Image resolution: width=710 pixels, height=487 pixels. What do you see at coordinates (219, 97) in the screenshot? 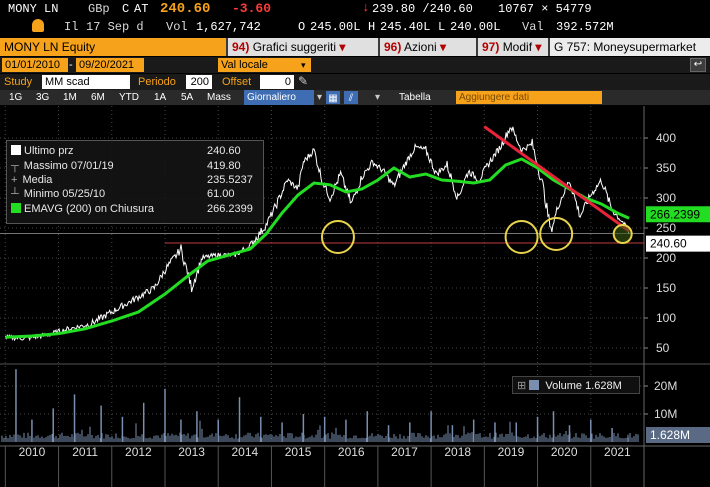
I see `period-button: Mass` at bounding box center [219, 97].